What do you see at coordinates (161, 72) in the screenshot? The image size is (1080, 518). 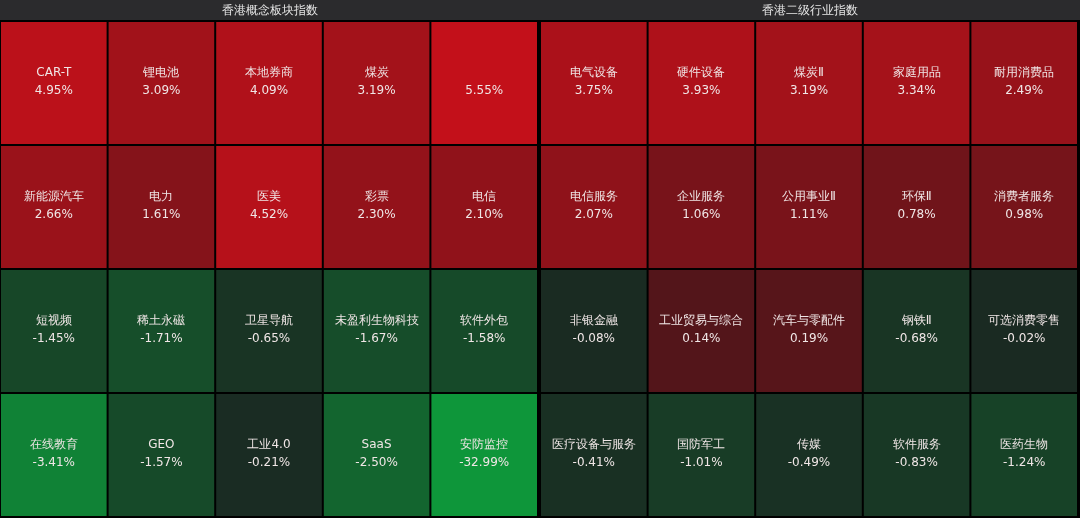 I see `category-label: 锂电池` at bounding box center [161, 72].